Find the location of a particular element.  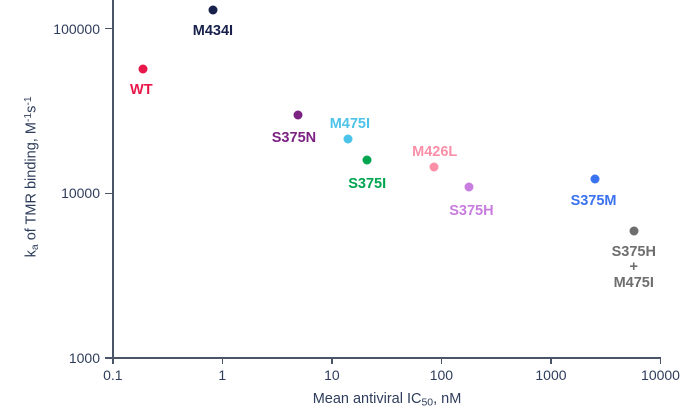

y-axis-title-sup2: -1 is located at coordinates (29, 101).